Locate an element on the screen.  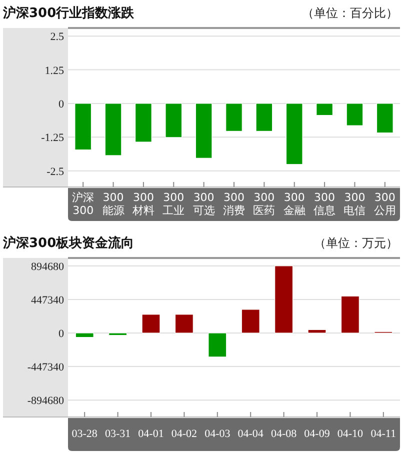
x-tick-label: 03-31 is located at coordinates (117, 434).